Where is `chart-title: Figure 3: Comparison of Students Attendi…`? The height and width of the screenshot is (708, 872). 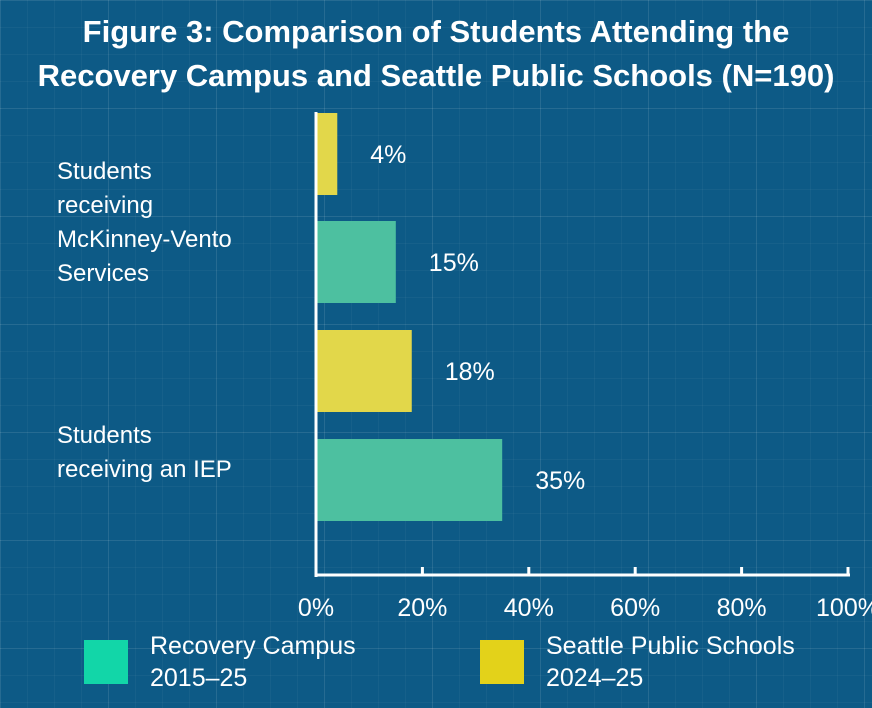
chart-title: Figure 3: Comparison of Students Attendi… is located at coordinates (436, 54).